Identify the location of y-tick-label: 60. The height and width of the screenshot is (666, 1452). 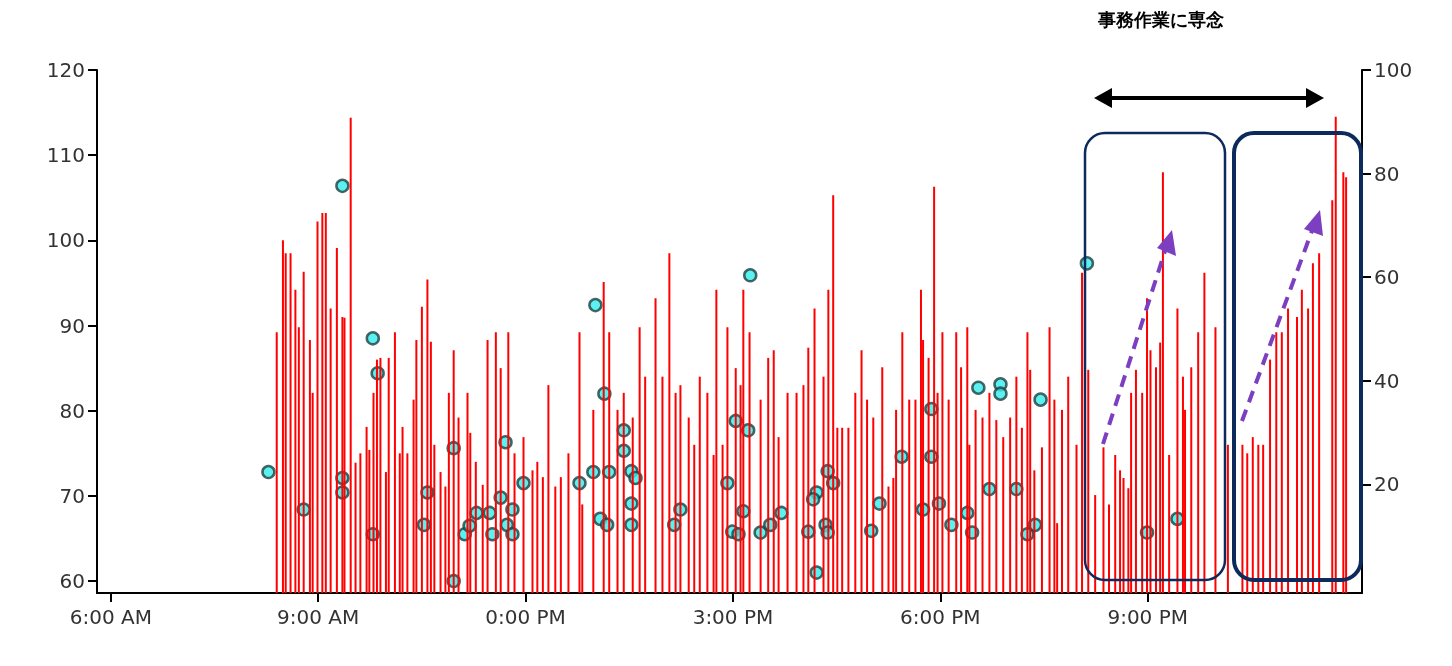
(72, 581).